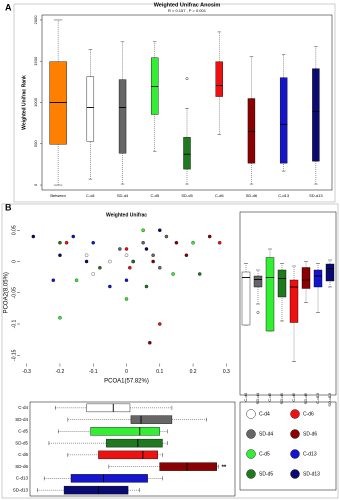 This screenshot has height=500, width=340. I want to click on y-tick-label: SD-d6, so click(21, 466).